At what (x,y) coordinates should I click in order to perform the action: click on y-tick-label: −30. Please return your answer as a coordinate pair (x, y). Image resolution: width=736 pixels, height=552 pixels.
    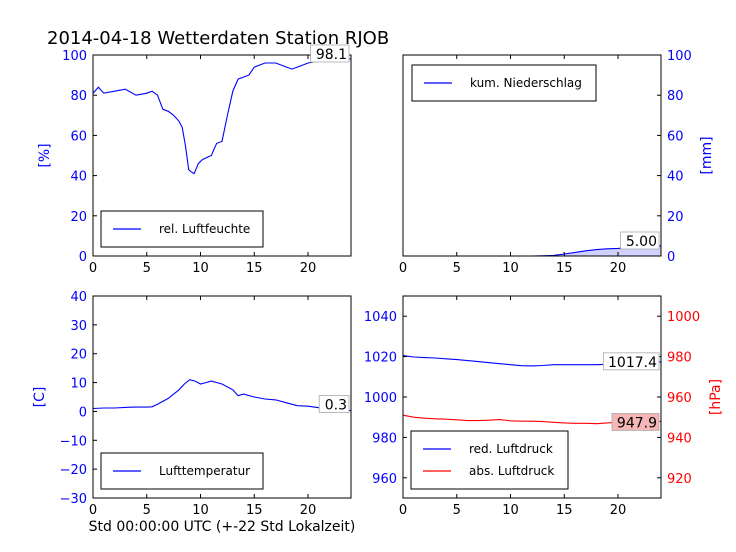
    Looking at the image, I should click on (73, 499).